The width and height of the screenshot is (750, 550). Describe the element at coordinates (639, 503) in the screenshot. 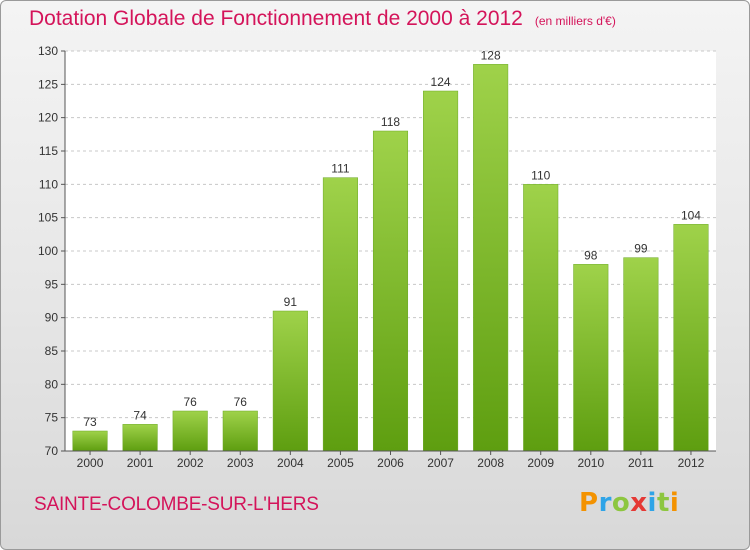

I see `logo-letter: x` at that location.